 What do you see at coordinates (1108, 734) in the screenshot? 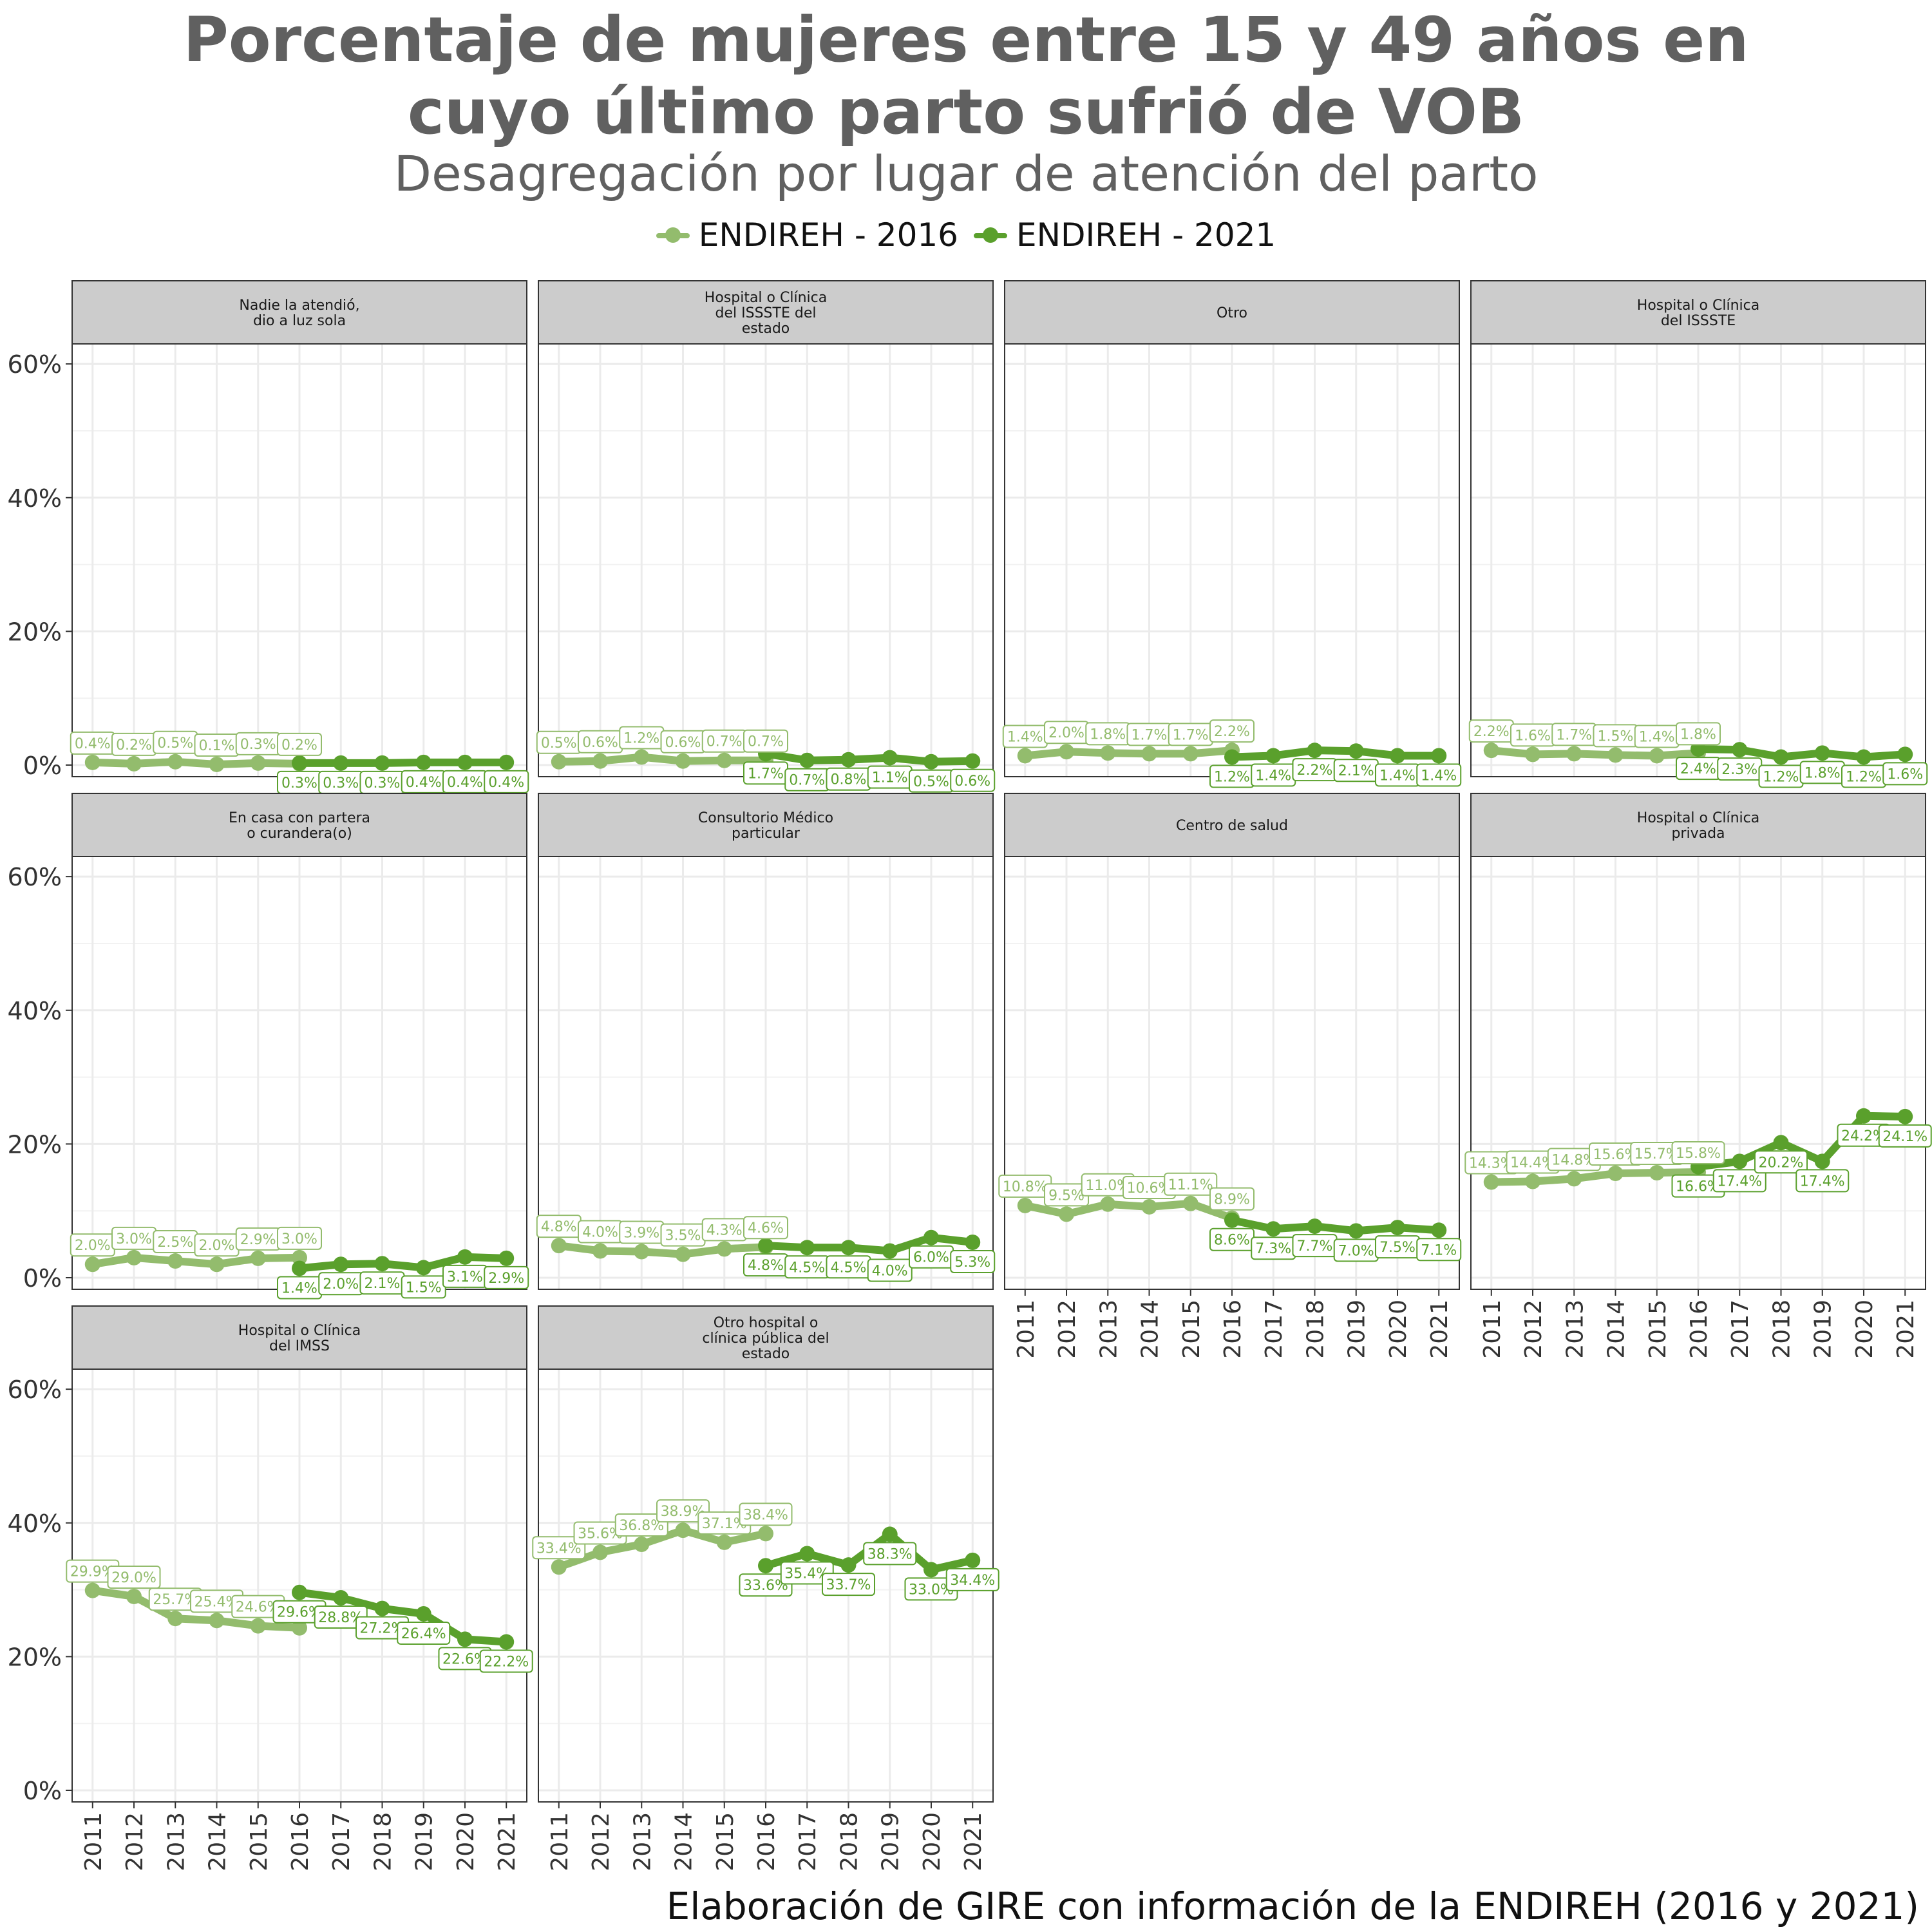
I see `series-2016-data-label: 1.8%` at bounding box center [1108, 734].